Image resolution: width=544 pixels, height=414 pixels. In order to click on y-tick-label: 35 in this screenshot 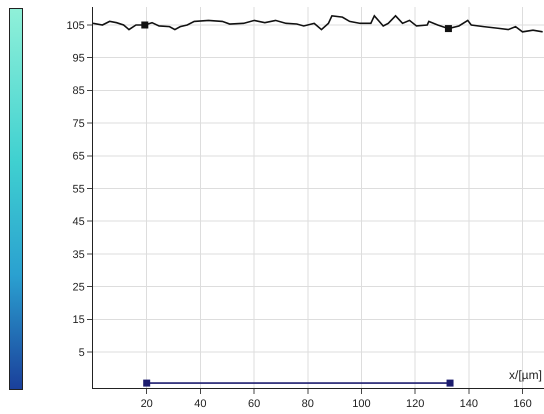, I will do `click(78, 254)`.